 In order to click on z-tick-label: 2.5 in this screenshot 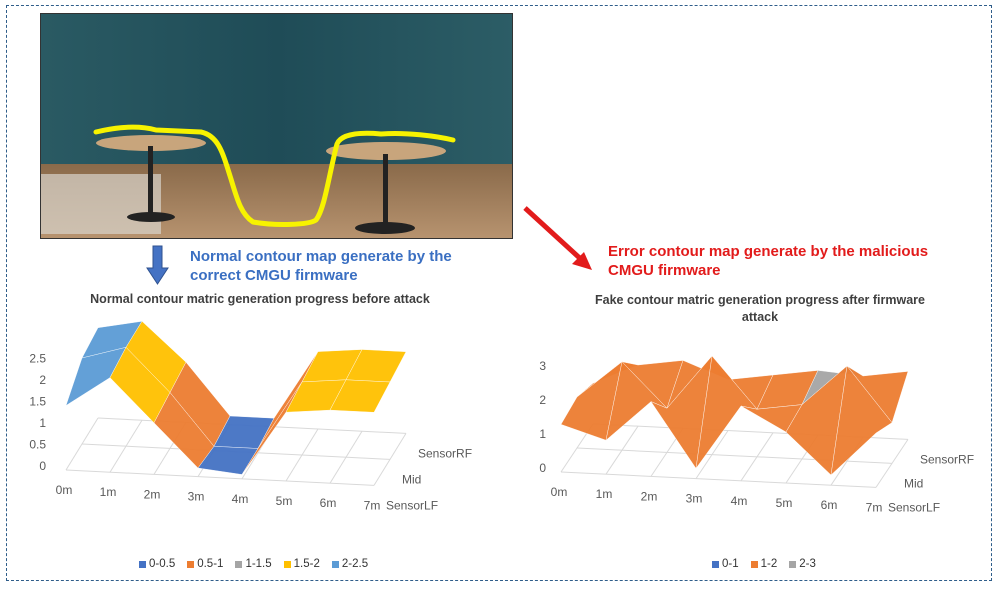, I will do `click(37, 359)`.